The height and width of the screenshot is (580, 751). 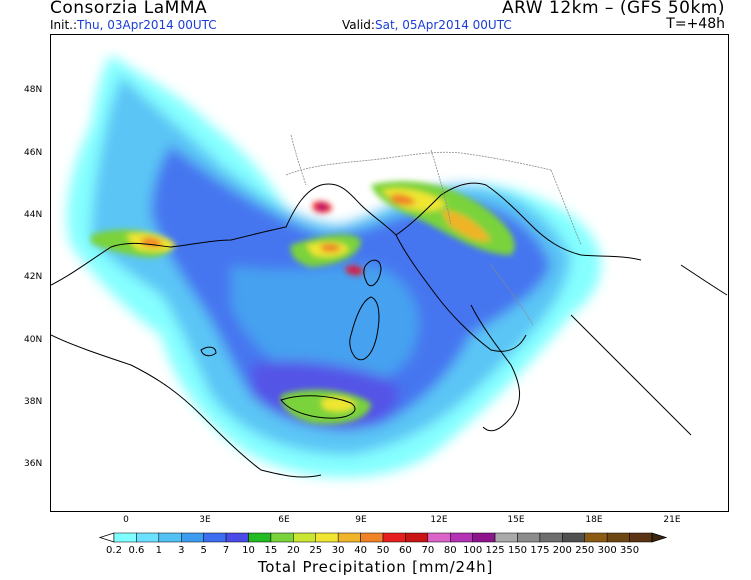 What do you see at coordinates (443, 25) in the screenshot?
I see `valid-value: Sat, 05Apr2014 00UTC` at bounding box center [443, 25].